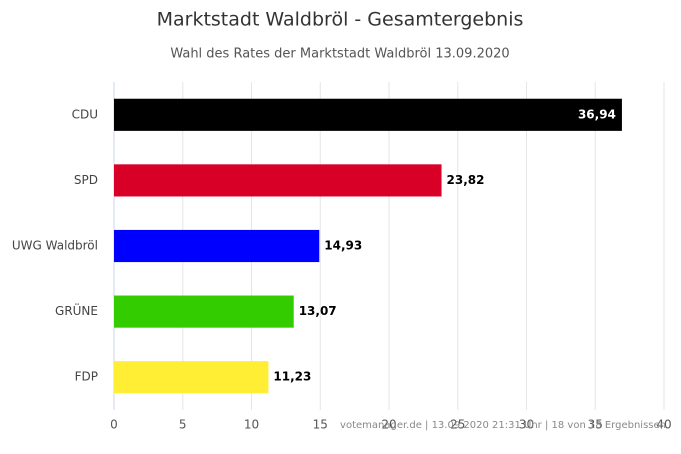  Describe the element at coordinates (318, 311) in the screenshot. I see `data-label: 13,07` at that location.